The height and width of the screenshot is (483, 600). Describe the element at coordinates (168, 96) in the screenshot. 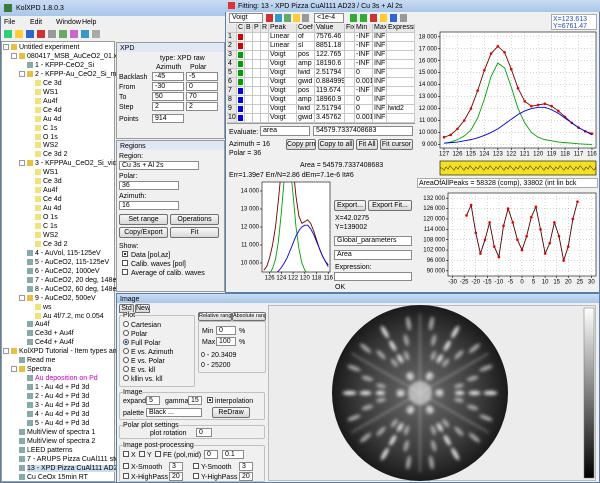

I see `number-field: 50` at that location.